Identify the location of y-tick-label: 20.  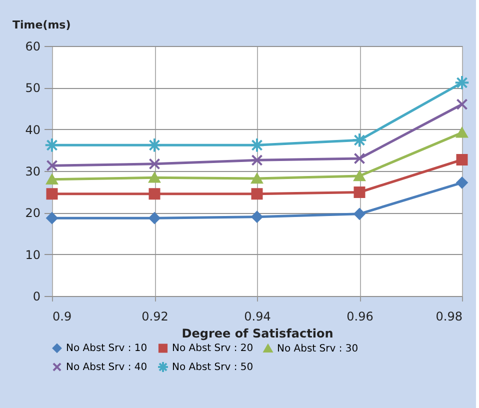
(32, 213).